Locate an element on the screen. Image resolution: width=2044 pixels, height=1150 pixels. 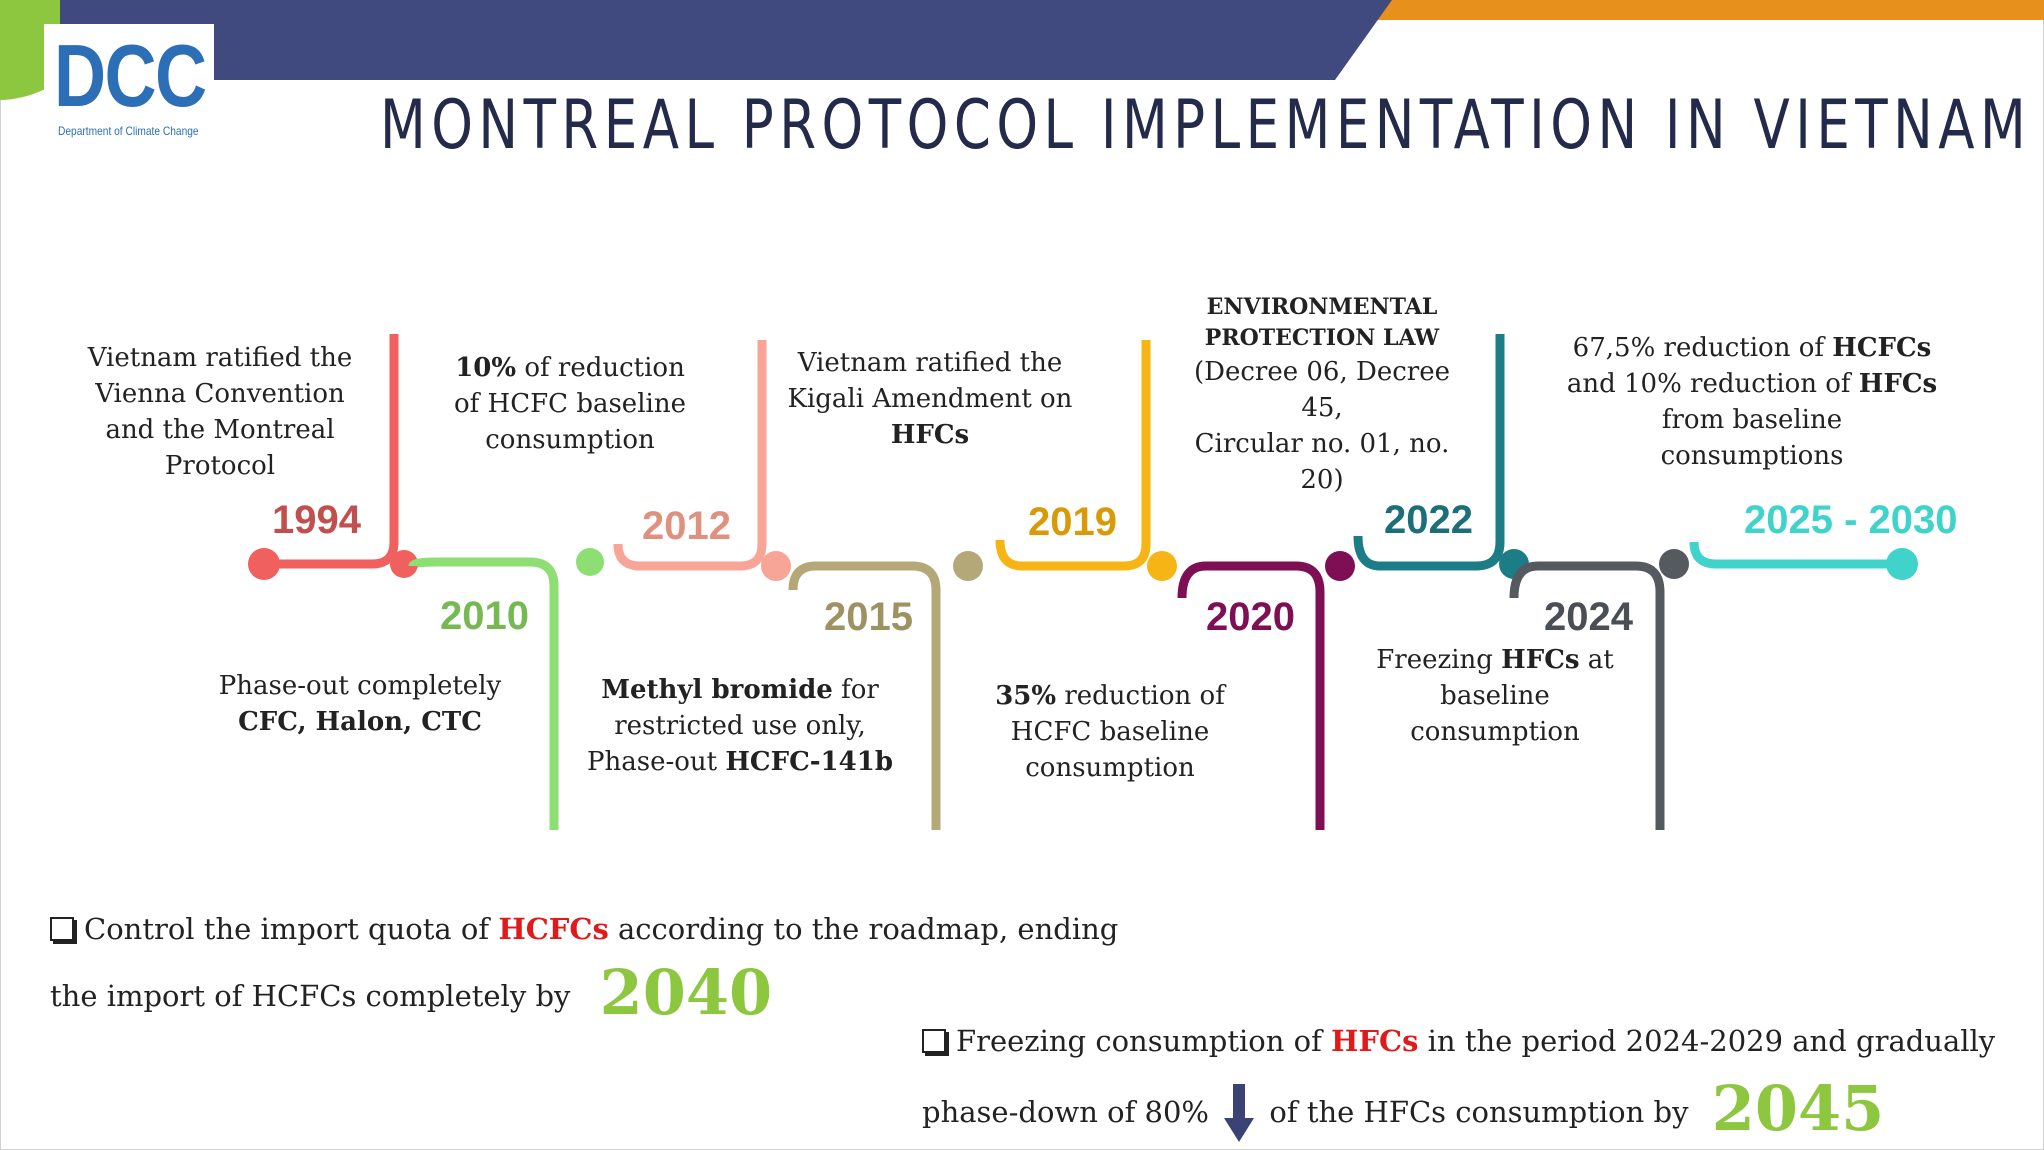
milestone-1-bold-term: CFC, Halon, CTC is located at coordinates (360, 722).